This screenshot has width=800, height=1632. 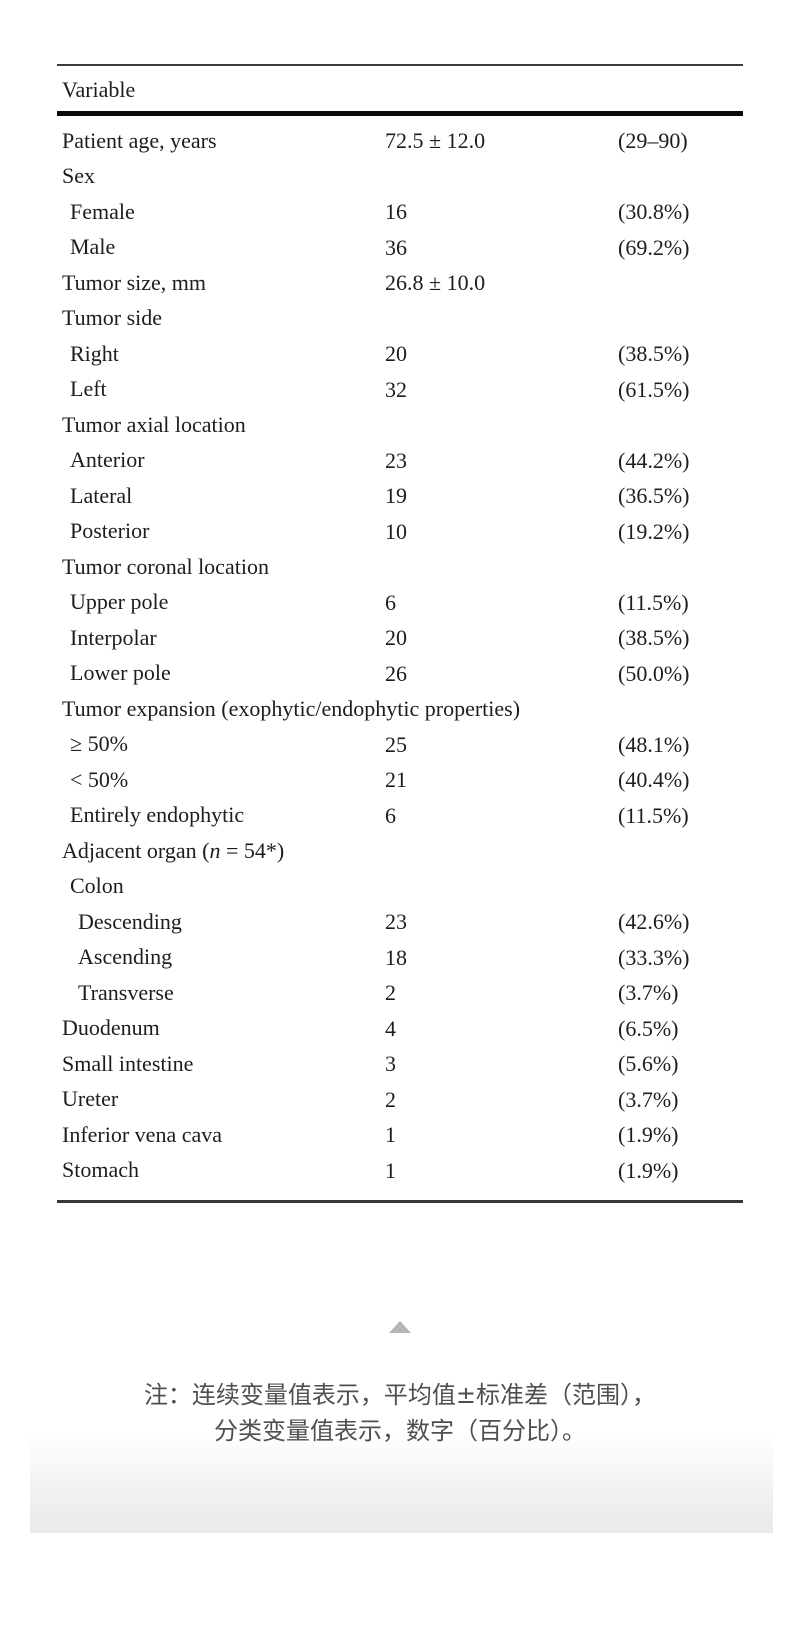 What do you see at coordinates (396, 531) in the screenshot?
I see `row-value: 10` at bounding box center [396, 531].